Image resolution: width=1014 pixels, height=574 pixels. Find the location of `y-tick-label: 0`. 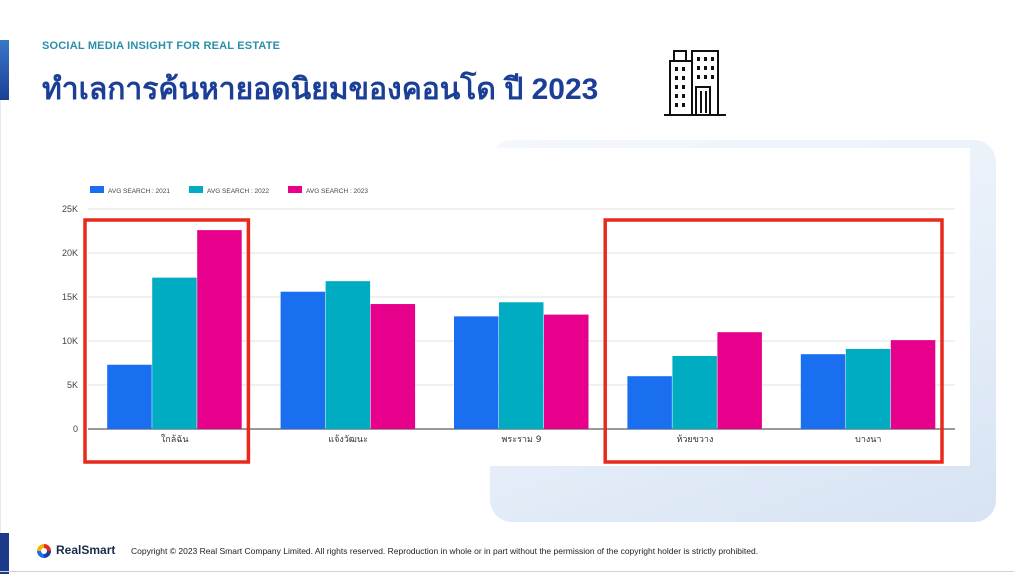

y-tick-label: 0 is located at coordinates (75, 429).